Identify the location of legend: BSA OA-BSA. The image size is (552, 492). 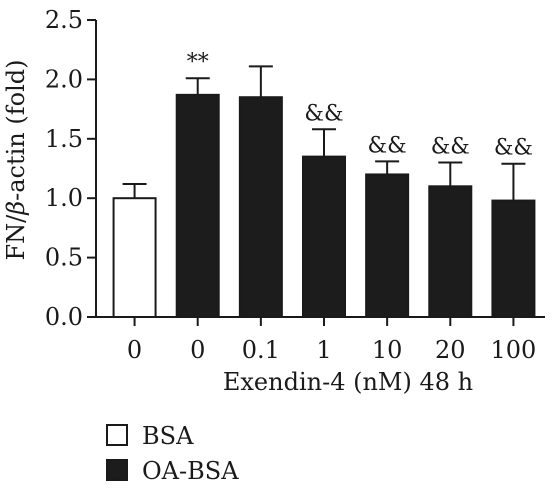
(172, 453).